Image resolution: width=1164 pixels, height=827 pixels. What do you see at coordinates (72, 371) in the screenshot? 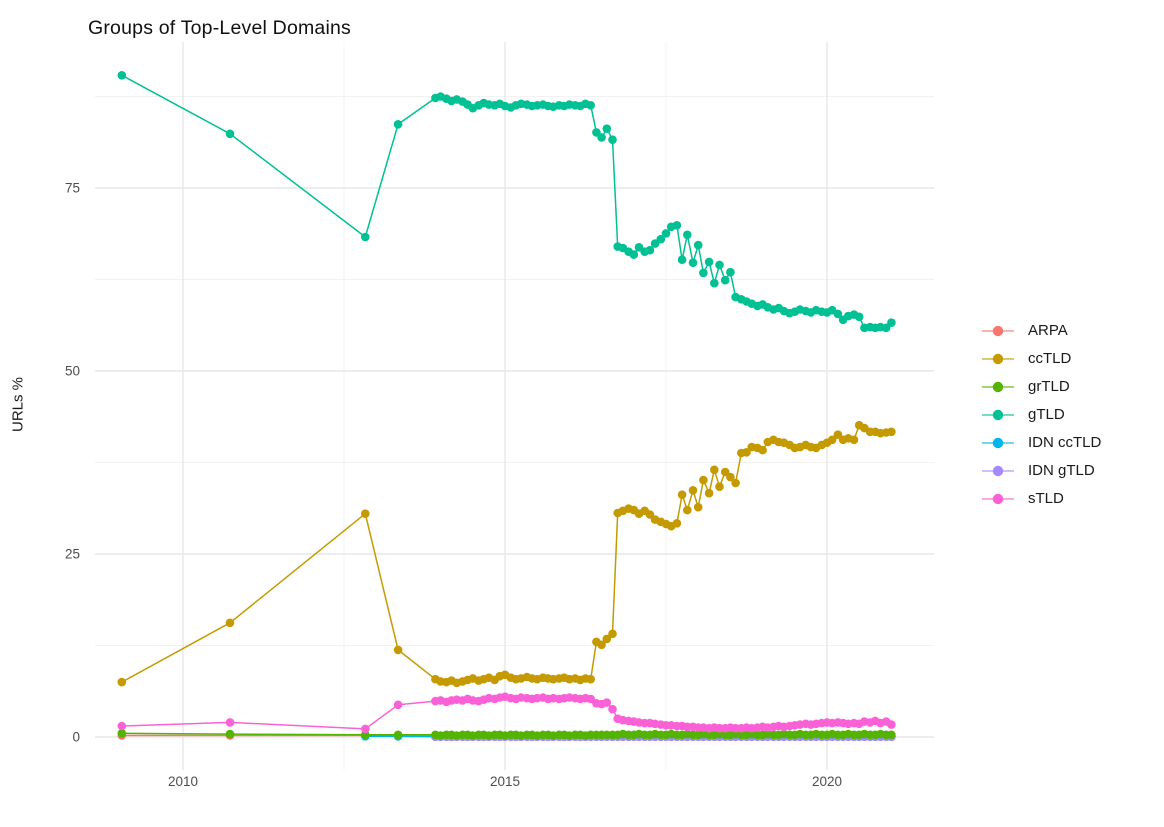
I see `y-tick-label: 50` at bounding box center [72, 371].